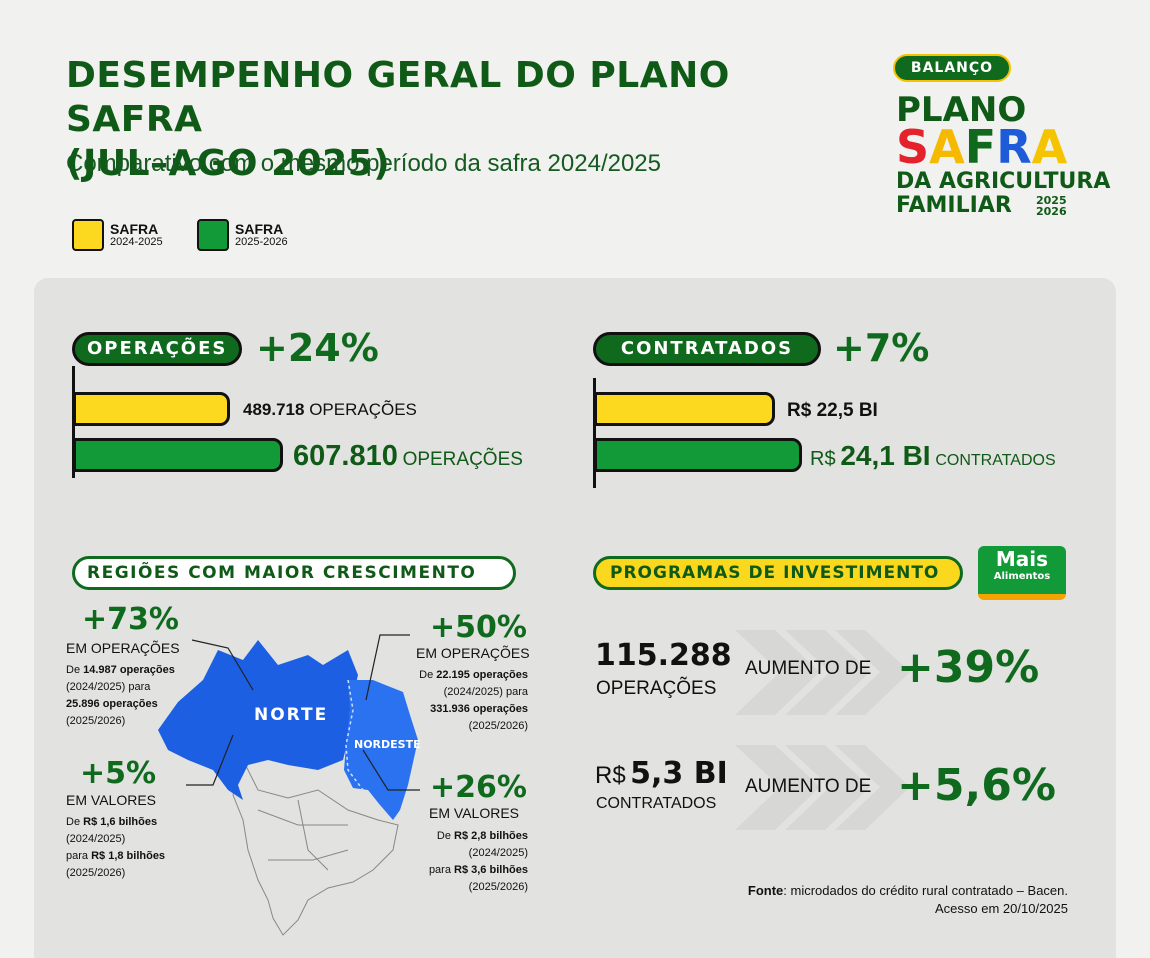 The image size is (1150, 958). What do you see at coordinates (823, 459) in the screenshot?
I see `contratados-bar2-prefix: R$` at bounding box center [823, 459].